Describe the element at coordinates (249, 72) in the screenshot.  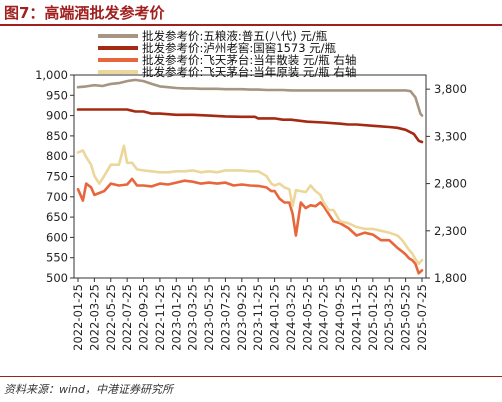
I see `legend-label-4: 批发参考价:飞天茅台:当年原装 元/瓶 右轴` at that location.